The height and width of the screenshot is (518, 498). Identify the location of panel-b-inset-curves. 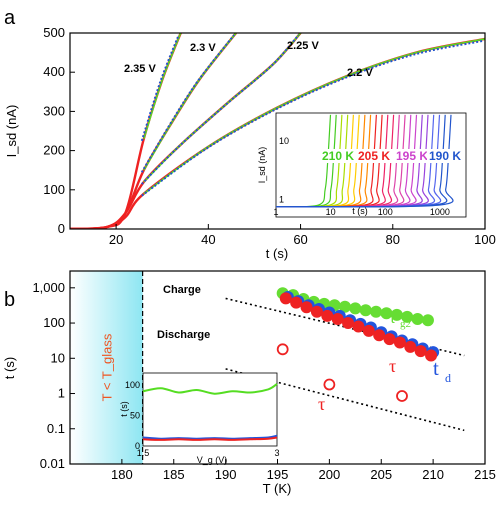
(210, 412).